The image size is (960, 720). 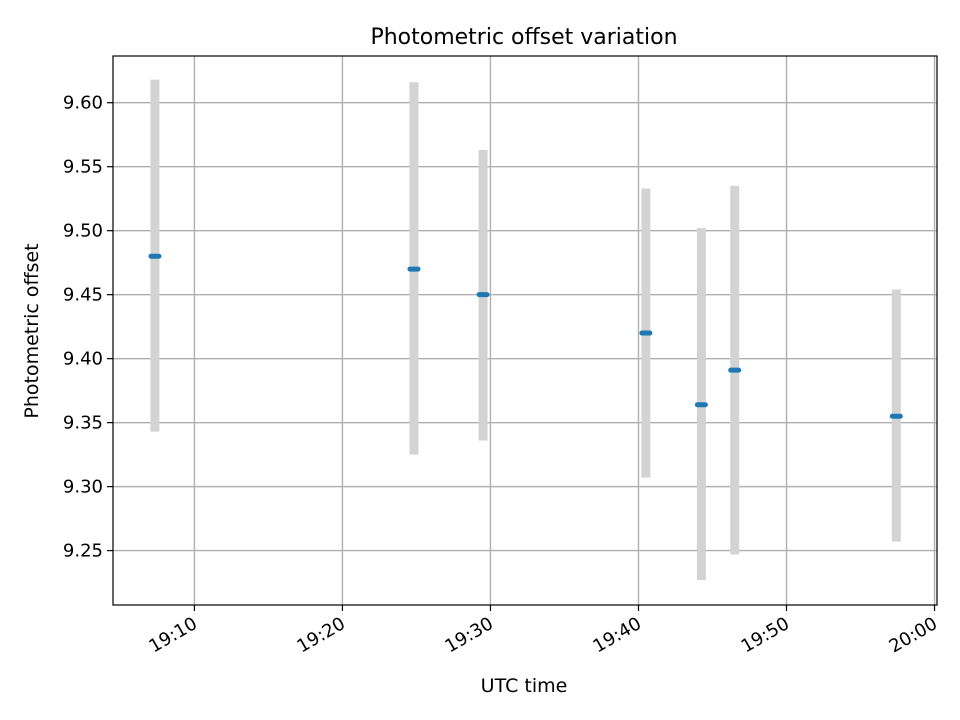 What do you see at coordinates (32, 330) in the screenshot?
I see `y-axis-label: Photometric offset` at bounding box center [32, 330].